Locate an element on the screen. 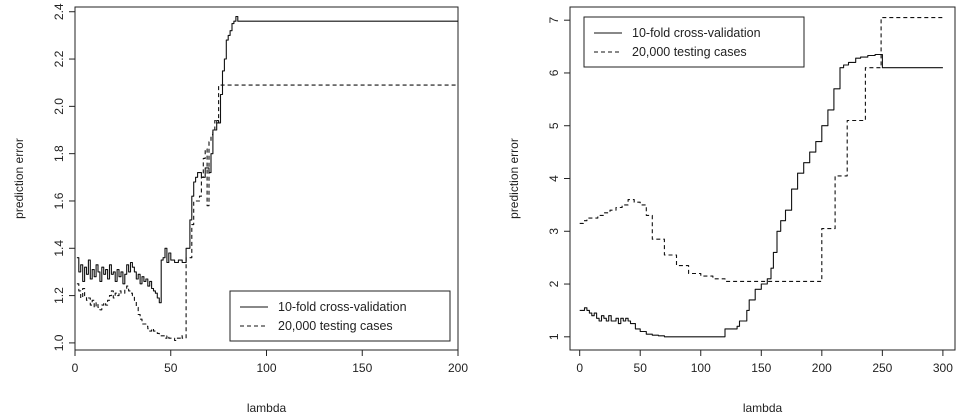 Image resolution: width=959 pixels, height=415 pixels. y-axis: 1.0 1.2 1.4 1.6 1.8 2.0 2.2 2.4 is located at coordinates (63, 177).